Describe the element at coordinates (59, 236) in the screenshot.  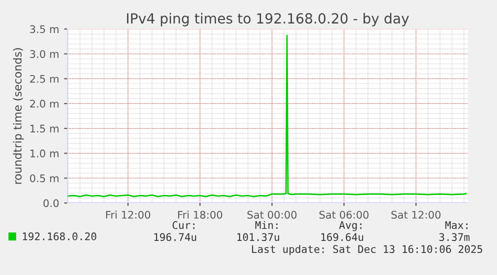
I see `legend-label: 192.168.0.20` at that location.